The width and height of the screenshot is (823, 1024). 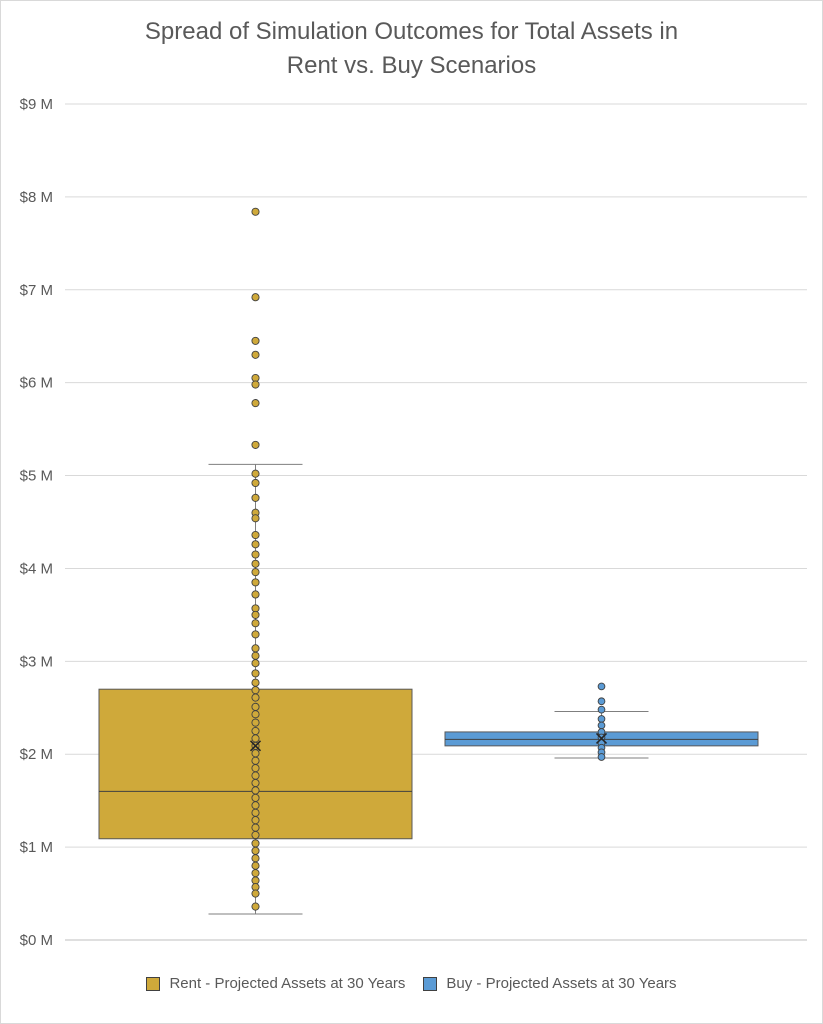 I want to click on y-tick-label: $5 M, so click(x=36, y=476).